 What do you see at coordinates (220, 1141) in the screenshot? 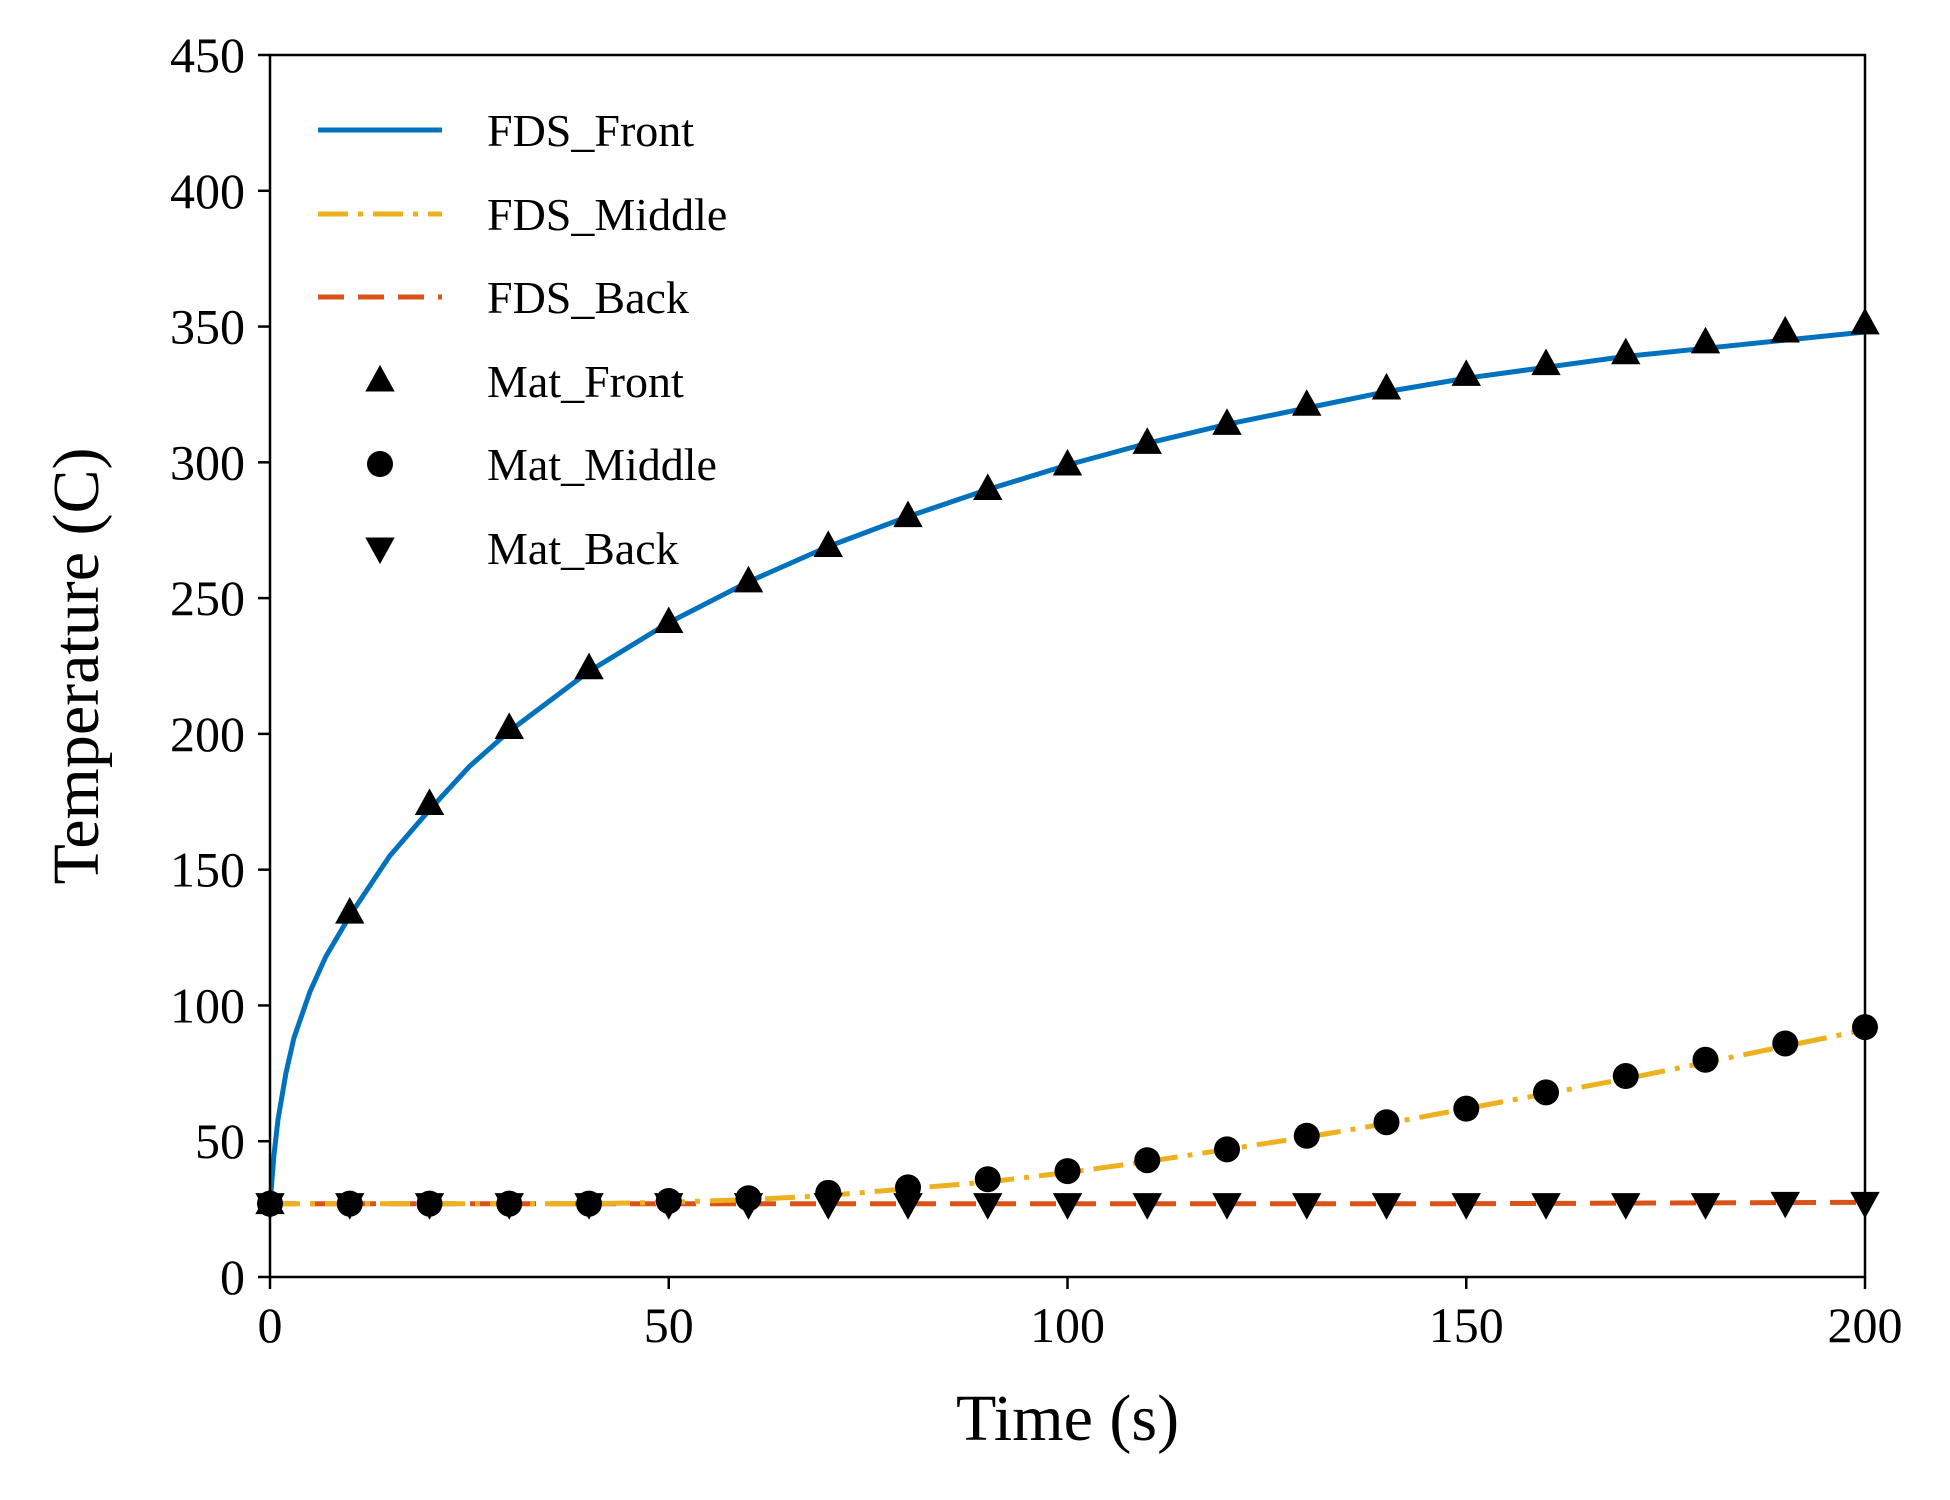
I see `y-tick-label: 50` at bounding box center [220, 1141].